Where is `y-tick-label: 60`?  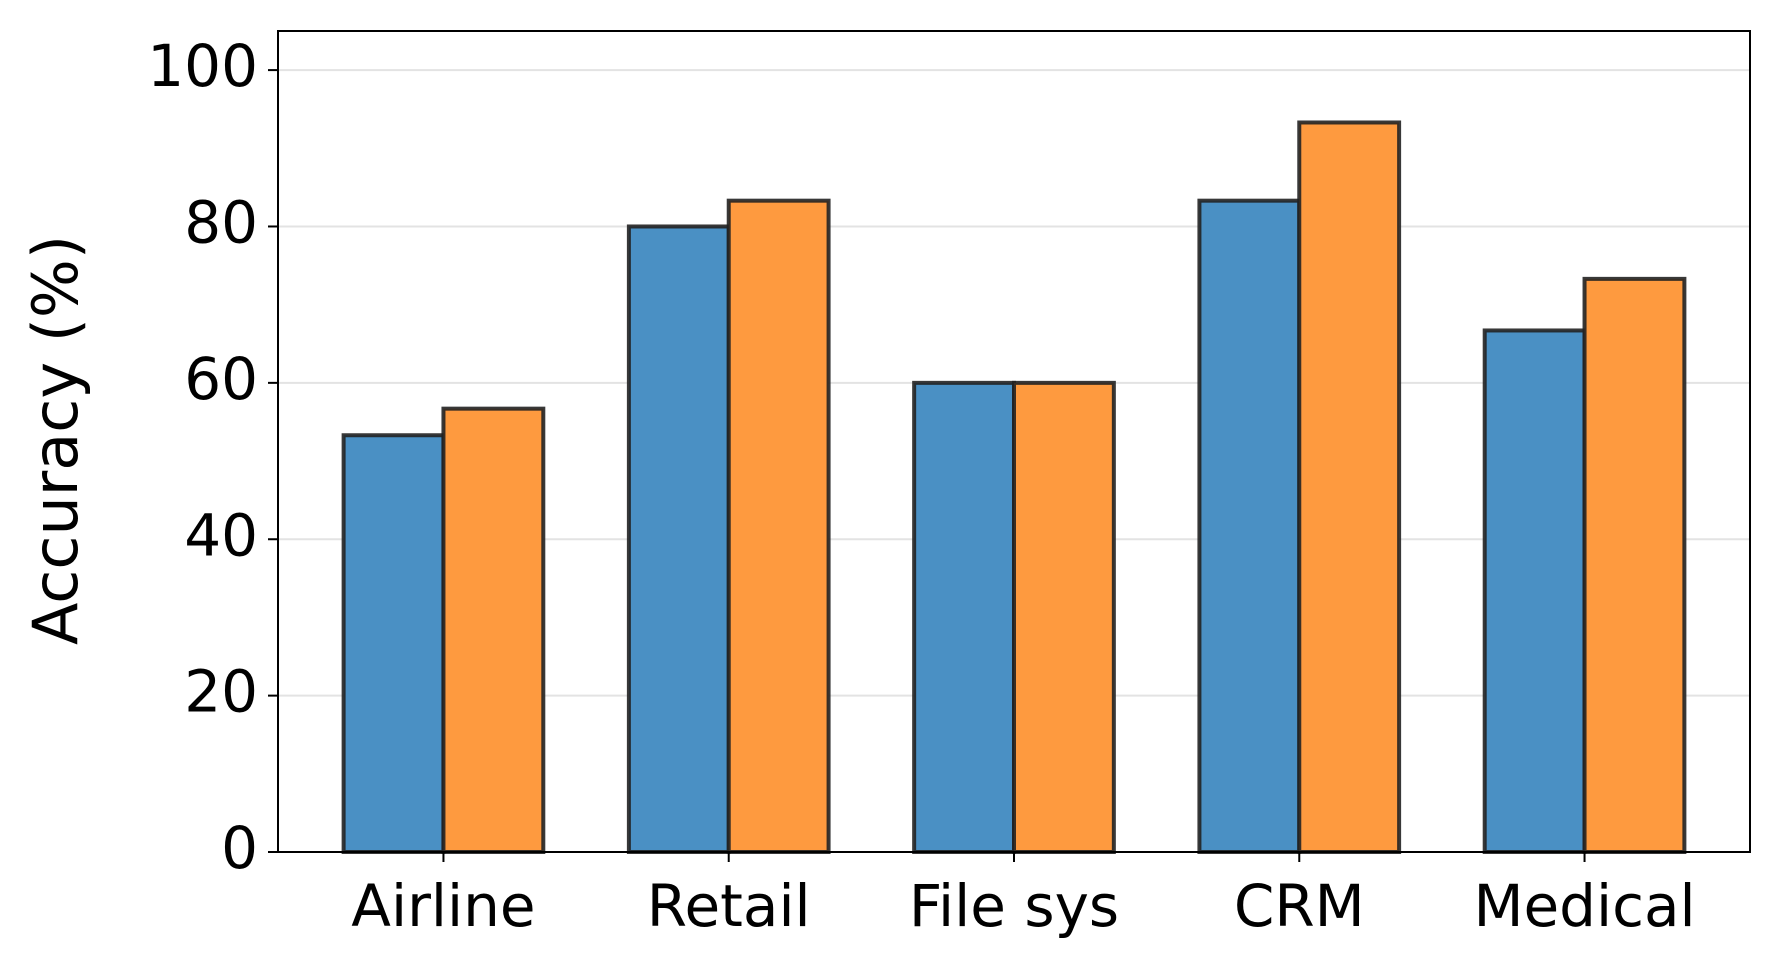 y-tick-label: 60 is located at coordinates (221, 379).